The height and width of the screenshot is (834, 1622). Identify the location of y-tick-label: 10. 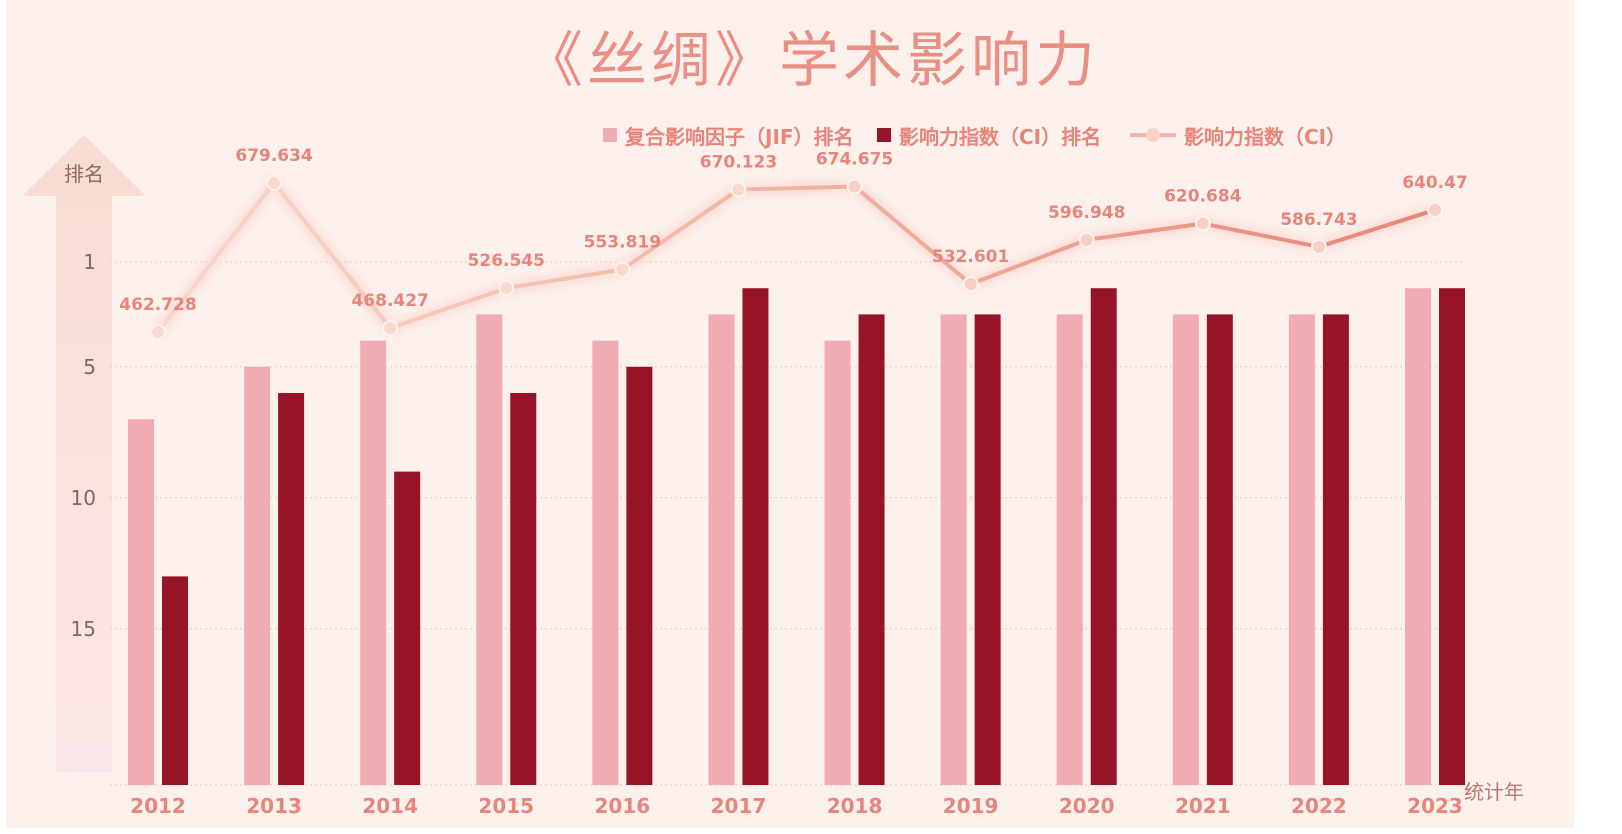
(83, 498).